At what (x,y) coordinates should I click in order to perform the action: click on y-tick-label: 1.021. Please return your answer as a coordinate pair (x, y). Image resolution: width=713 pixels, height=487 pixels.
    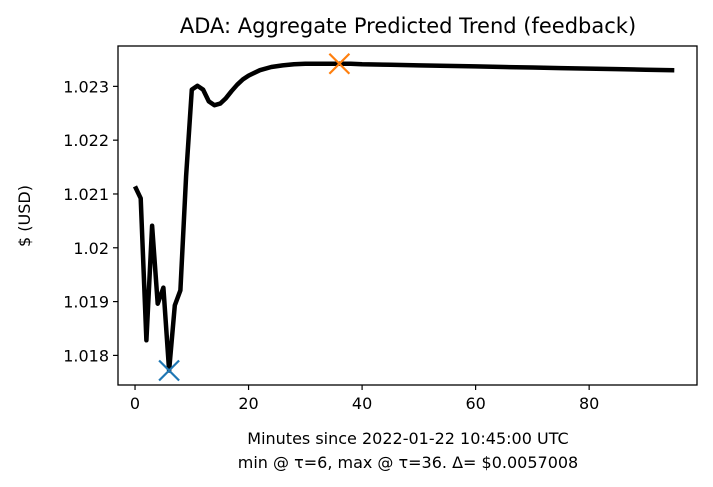
    Looking at the image, I should click on (86, 194).